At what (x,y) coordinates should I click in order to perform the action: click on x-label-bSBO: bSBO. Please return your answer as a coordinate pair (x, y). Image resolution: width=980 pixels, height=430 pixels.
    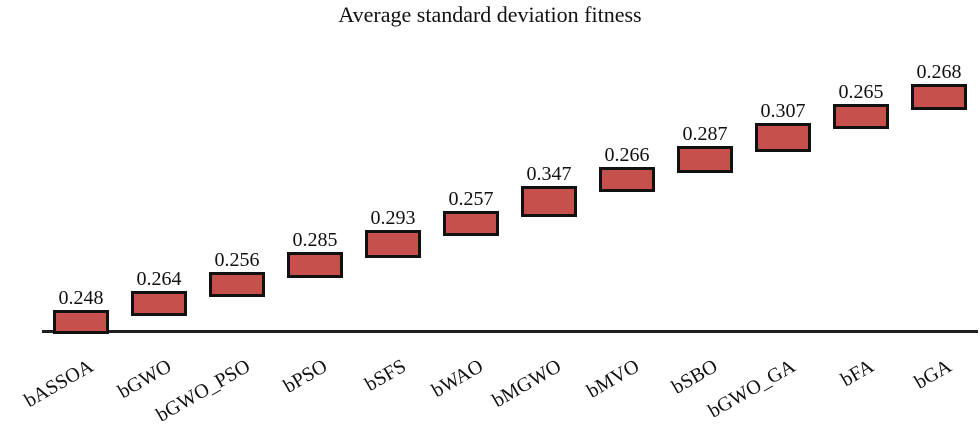
    Looking at the image, I should click on (695, 377).